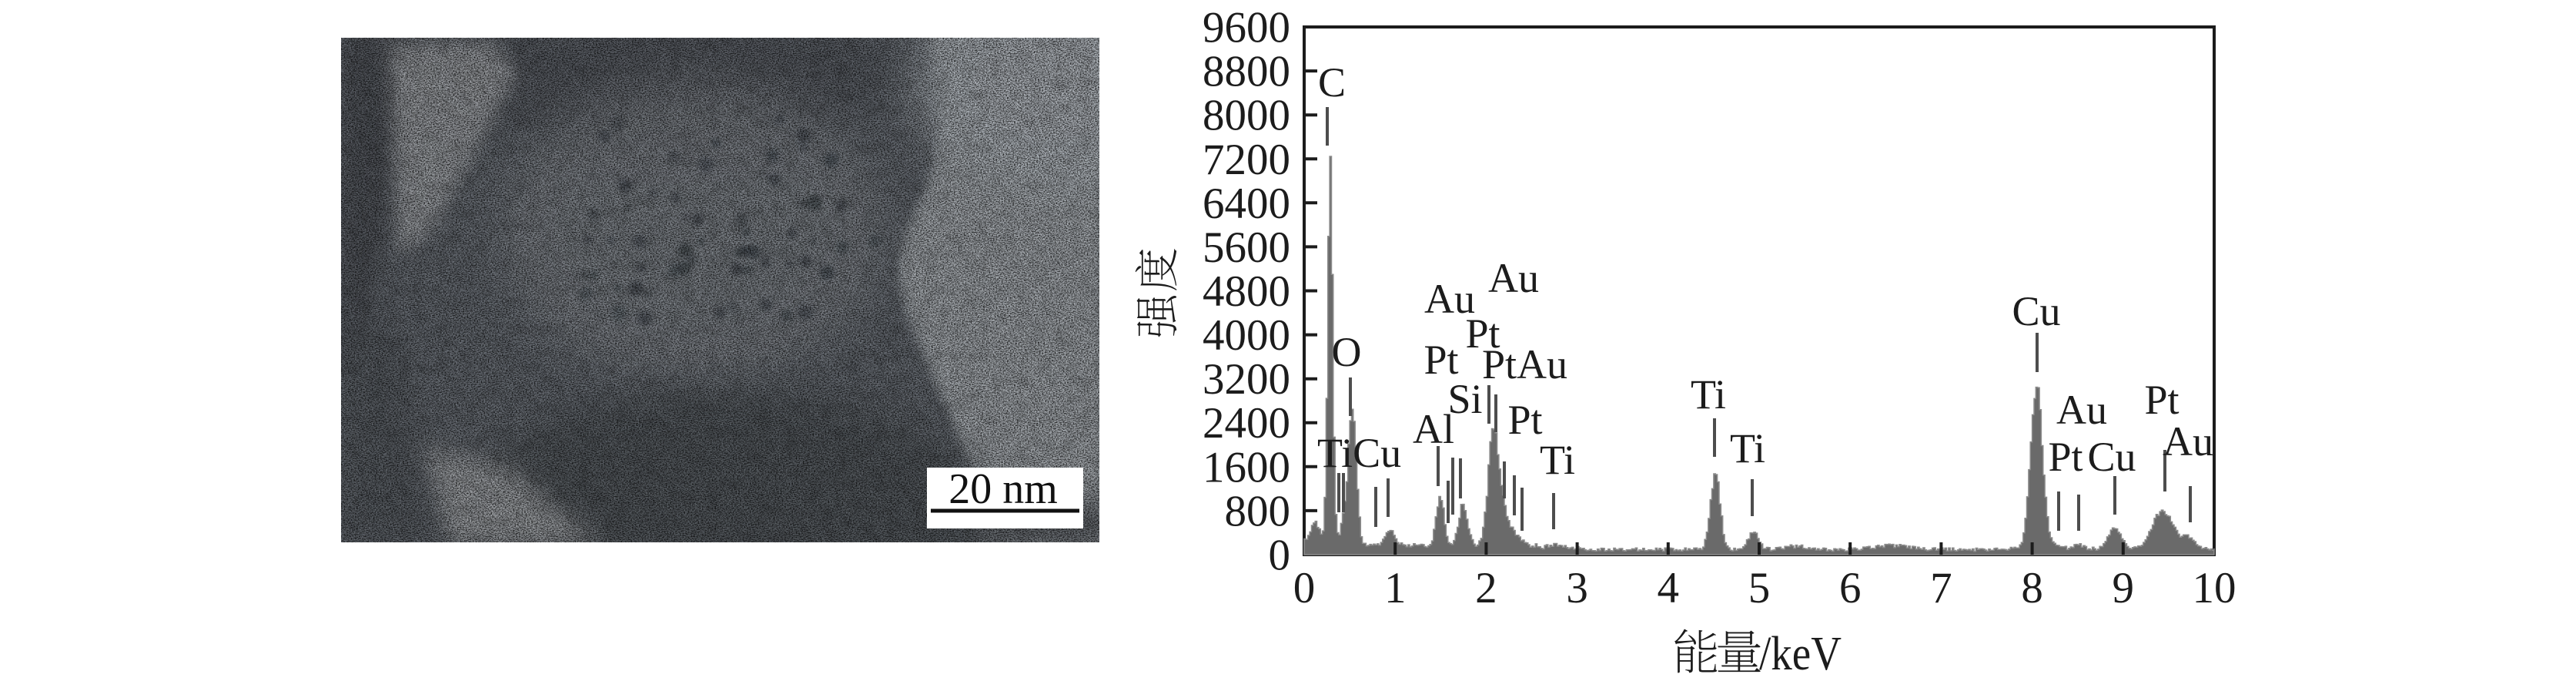  I want to click on svg-text: 4000, so click(1246, 336).